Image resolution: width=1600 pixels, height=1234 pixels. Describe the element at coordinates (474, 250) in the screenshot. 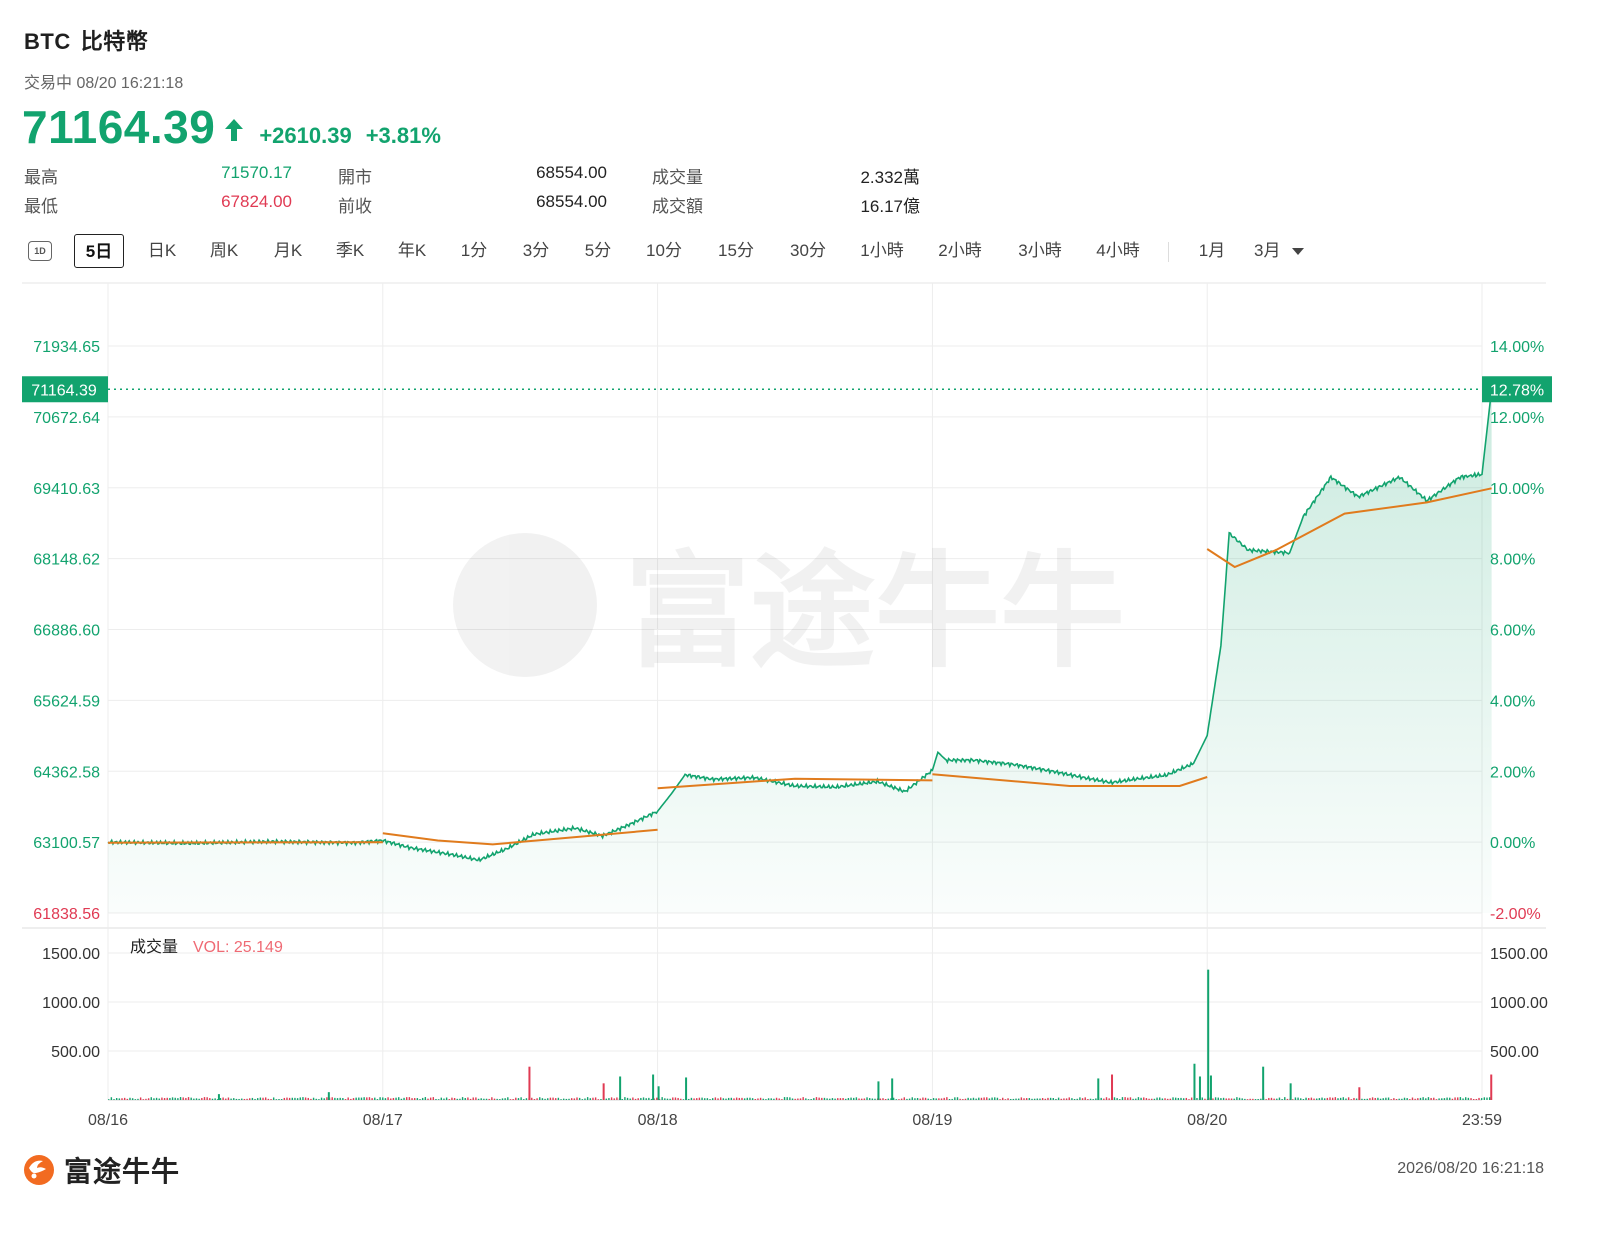

I see `tab-1min: 1分` at that location.